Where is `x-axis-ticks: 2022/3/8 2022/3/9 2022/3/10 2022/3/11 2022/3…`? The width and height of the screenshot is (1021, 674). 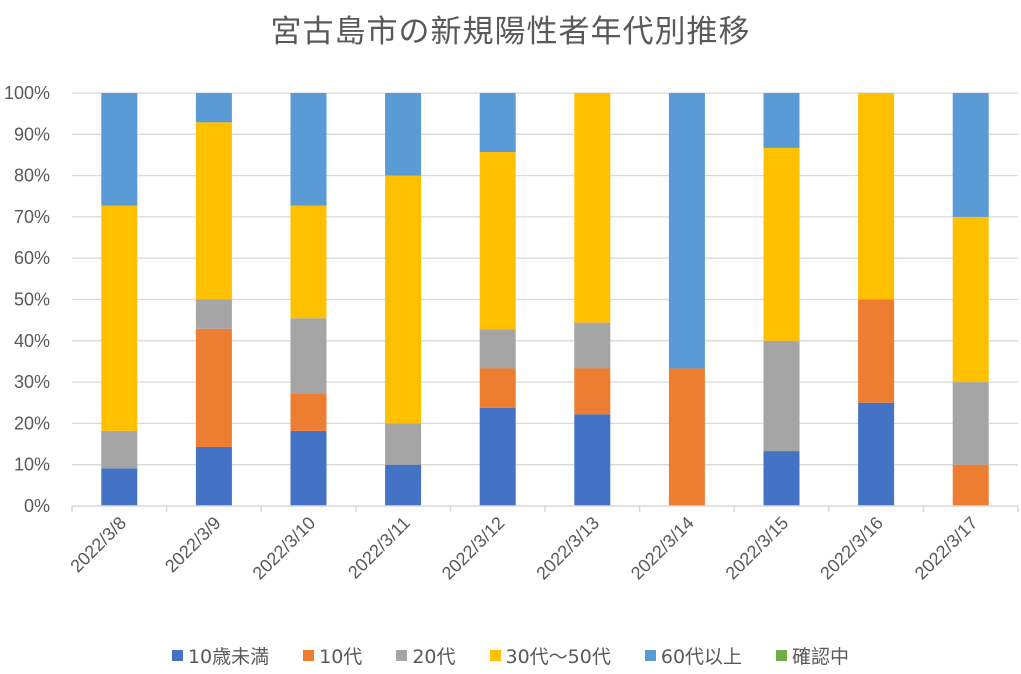 x-axis-ticks: 2022/3/8 2022/3/9 2022/3/10 2022/3/11 2022/3… is located at coordinates (523, 548).